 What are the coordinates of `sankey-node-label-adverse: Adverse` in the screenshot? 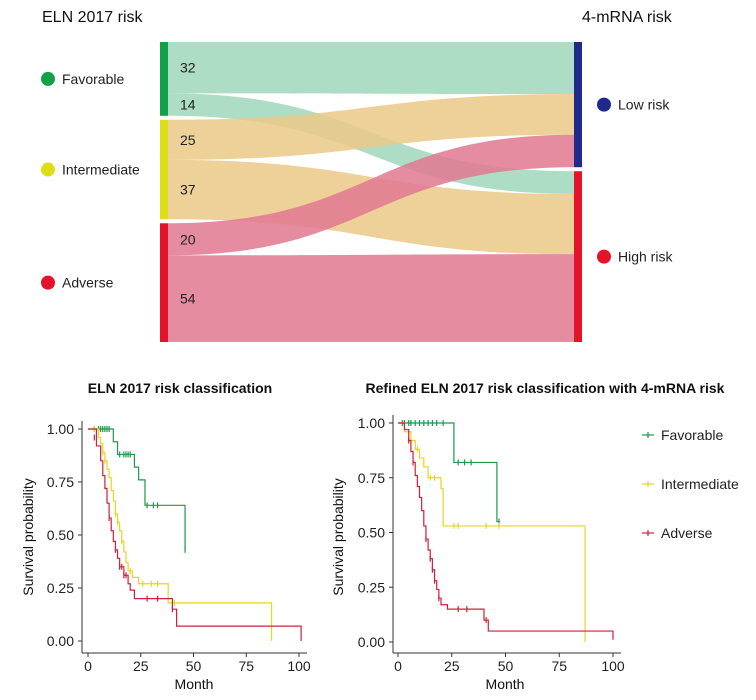 It's located at (88, 283).